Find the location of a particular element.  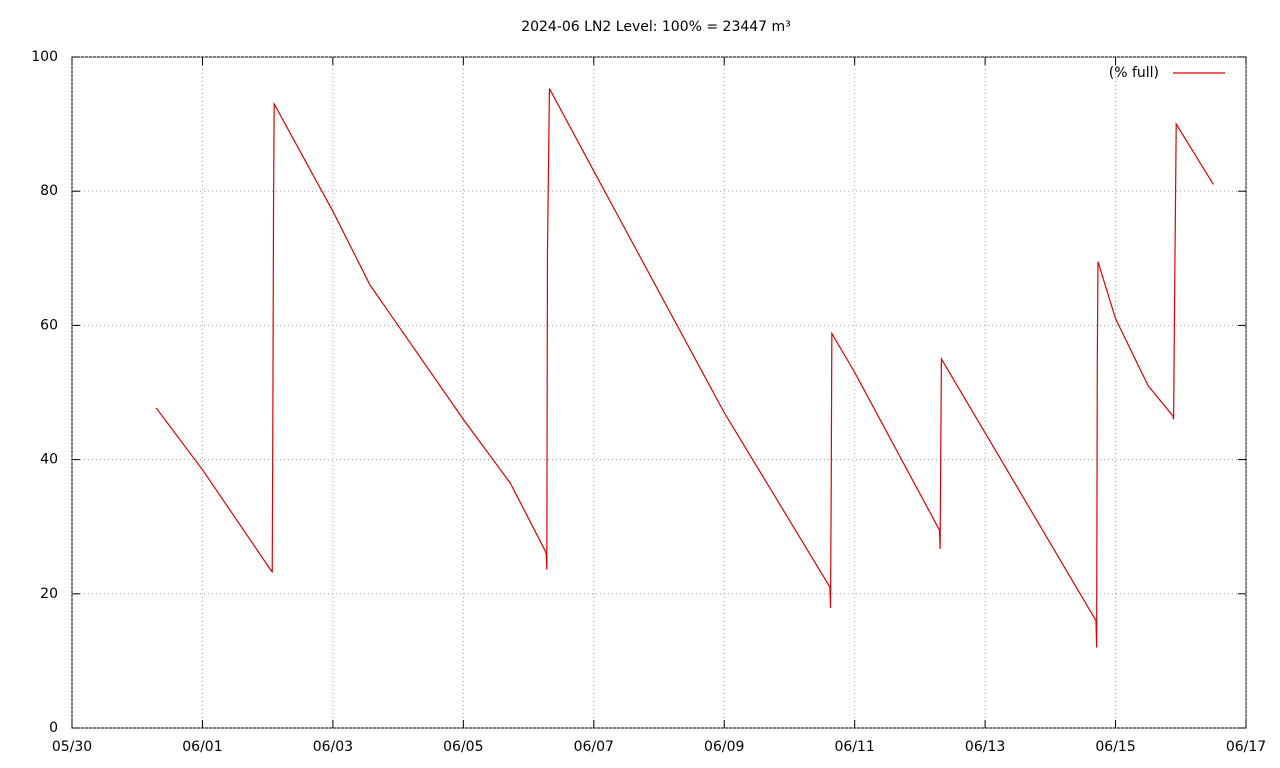

x-tick-label: 06/13 is located at coordinates (985, 747).